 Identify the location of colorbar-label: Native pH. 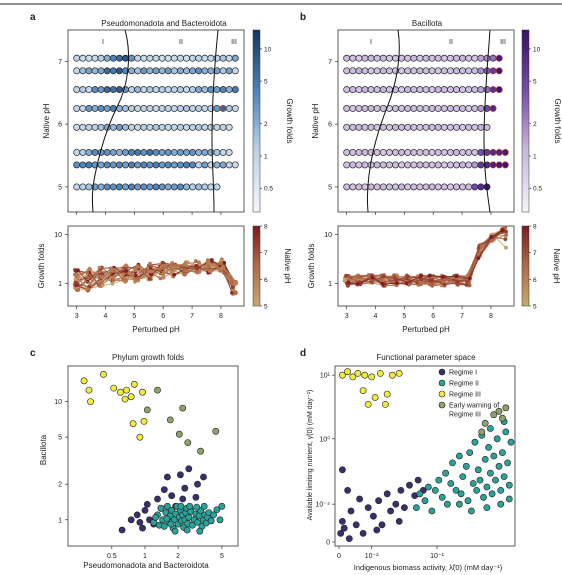
(556, 265).